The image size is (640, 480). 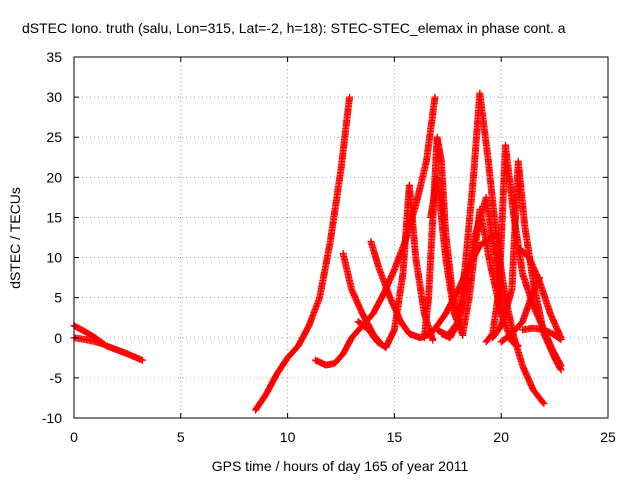 What do you see at coordinates (58, 298) in the screenshot?
I see `y-tick-label: 5` at bounding box center [58, 298].